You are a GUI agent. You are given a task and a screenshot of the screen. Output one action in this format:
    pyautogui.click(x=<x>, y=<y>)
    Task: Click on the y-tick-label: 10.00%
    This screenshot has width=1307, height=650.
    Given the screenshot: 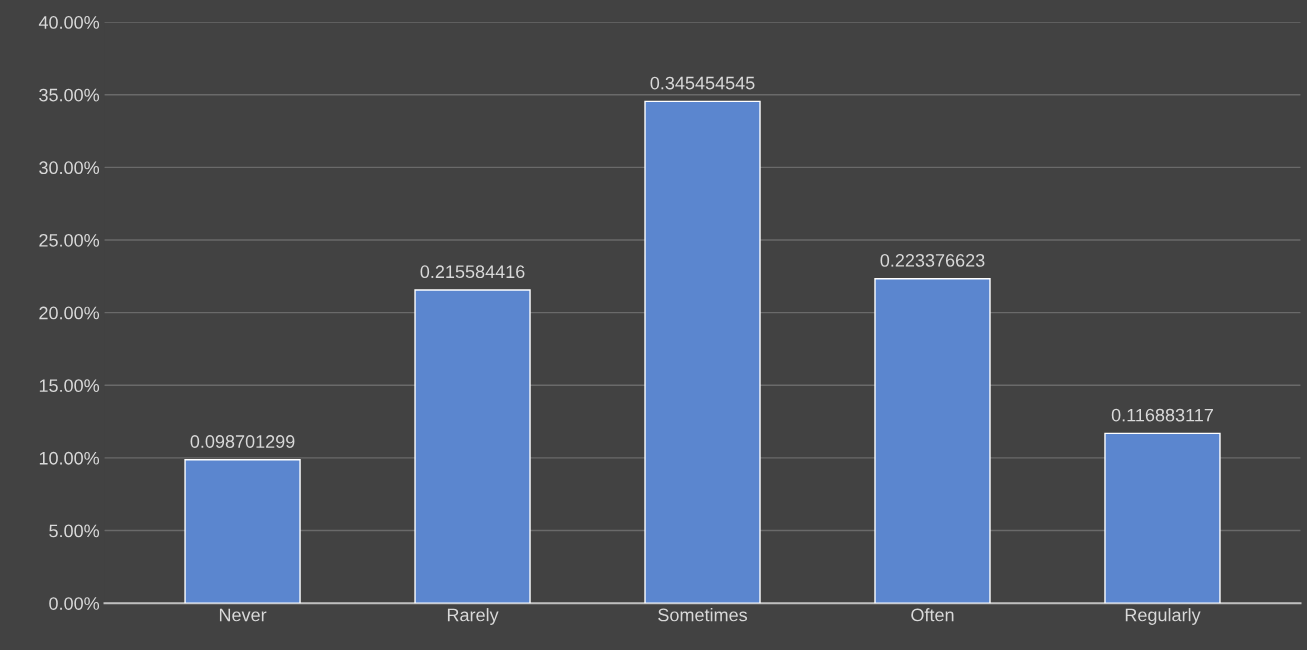 What is the action you would take?
    pyautogui.click(x=69, y=458)
    